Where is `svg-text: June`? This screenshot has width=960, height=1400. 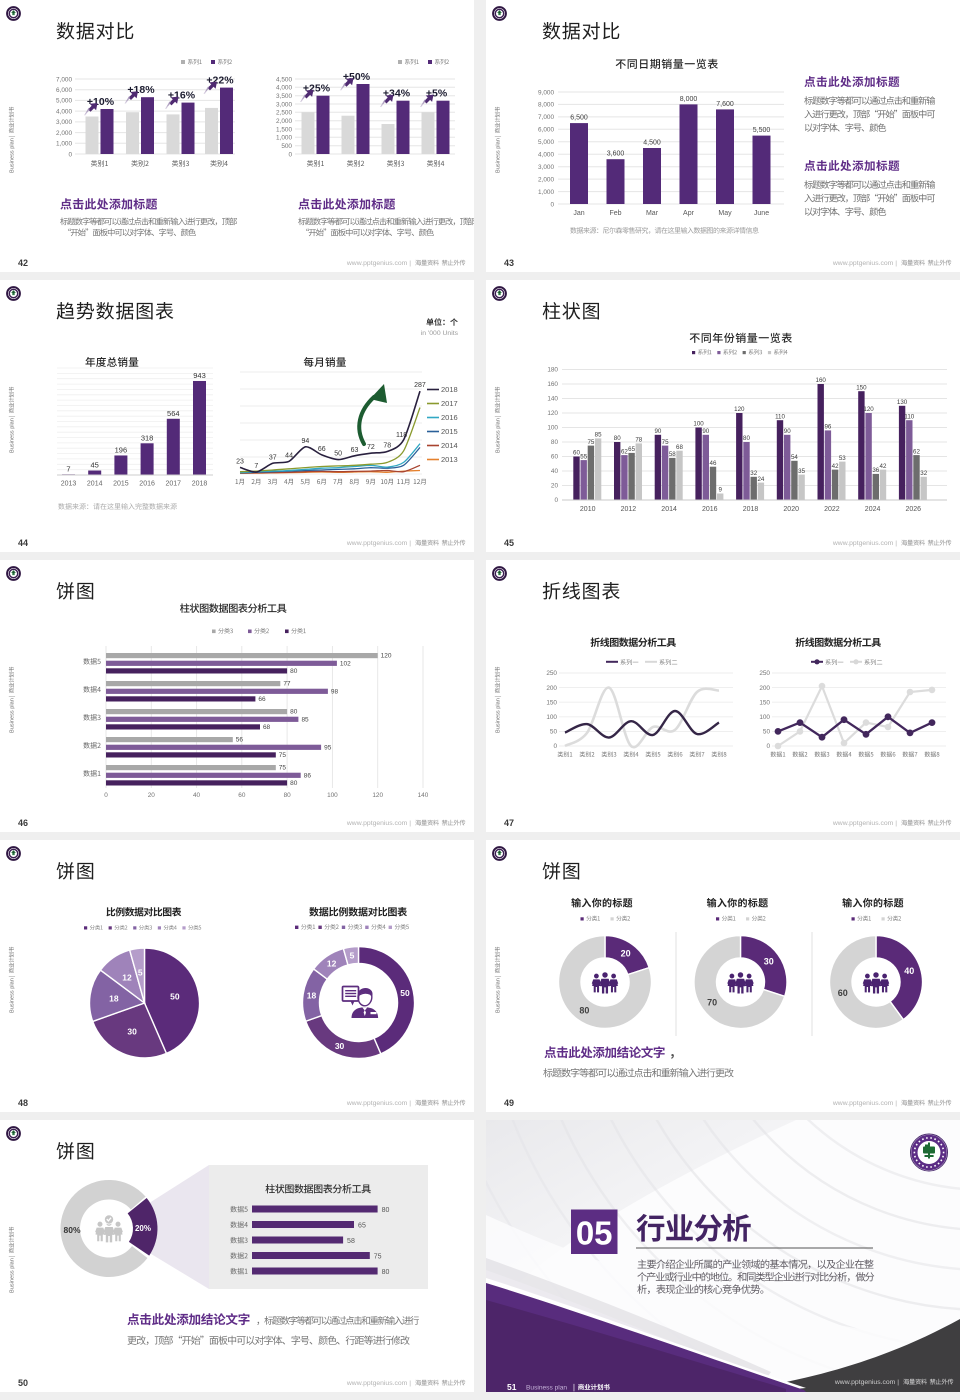 svg-text: June is located at coordinates (761, 213).